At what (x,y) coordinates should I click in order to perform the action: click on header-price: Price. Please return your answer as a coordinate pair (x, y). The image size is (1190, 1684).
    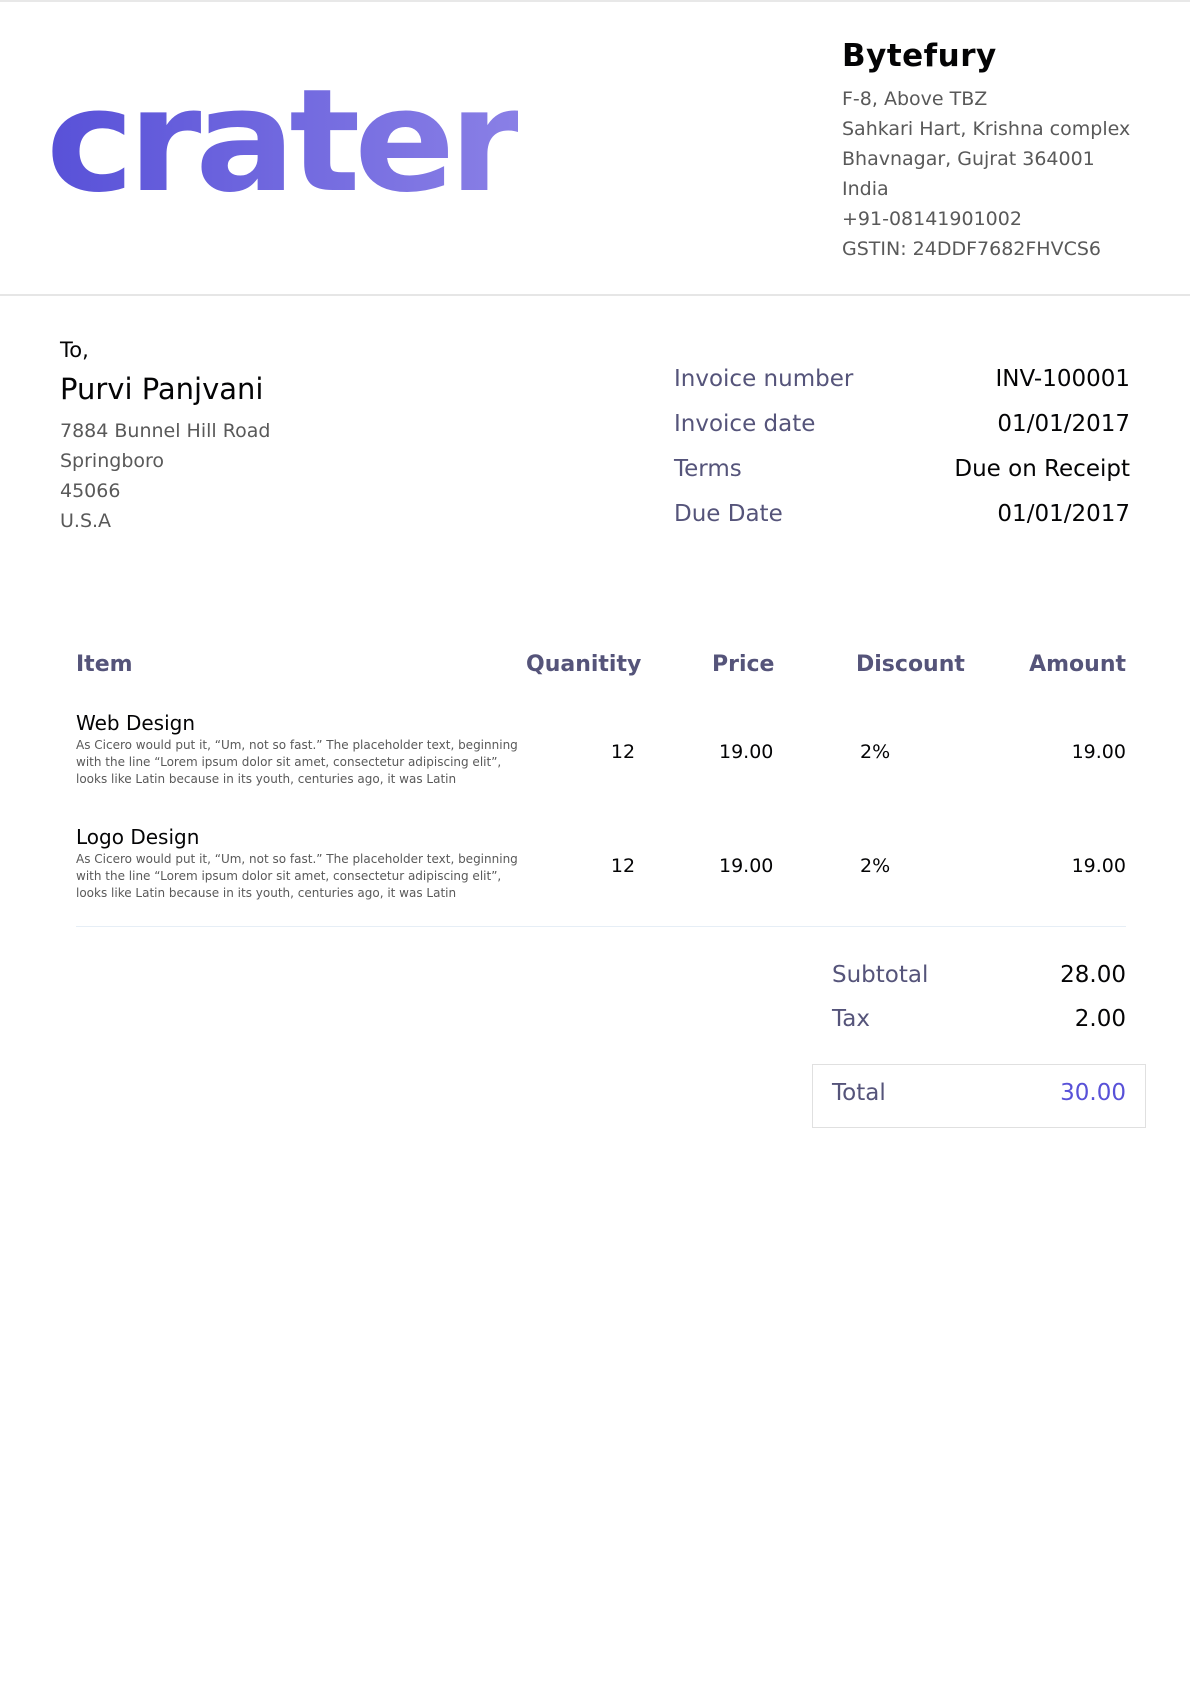
    Looking at the image, I should click on (743, 664).